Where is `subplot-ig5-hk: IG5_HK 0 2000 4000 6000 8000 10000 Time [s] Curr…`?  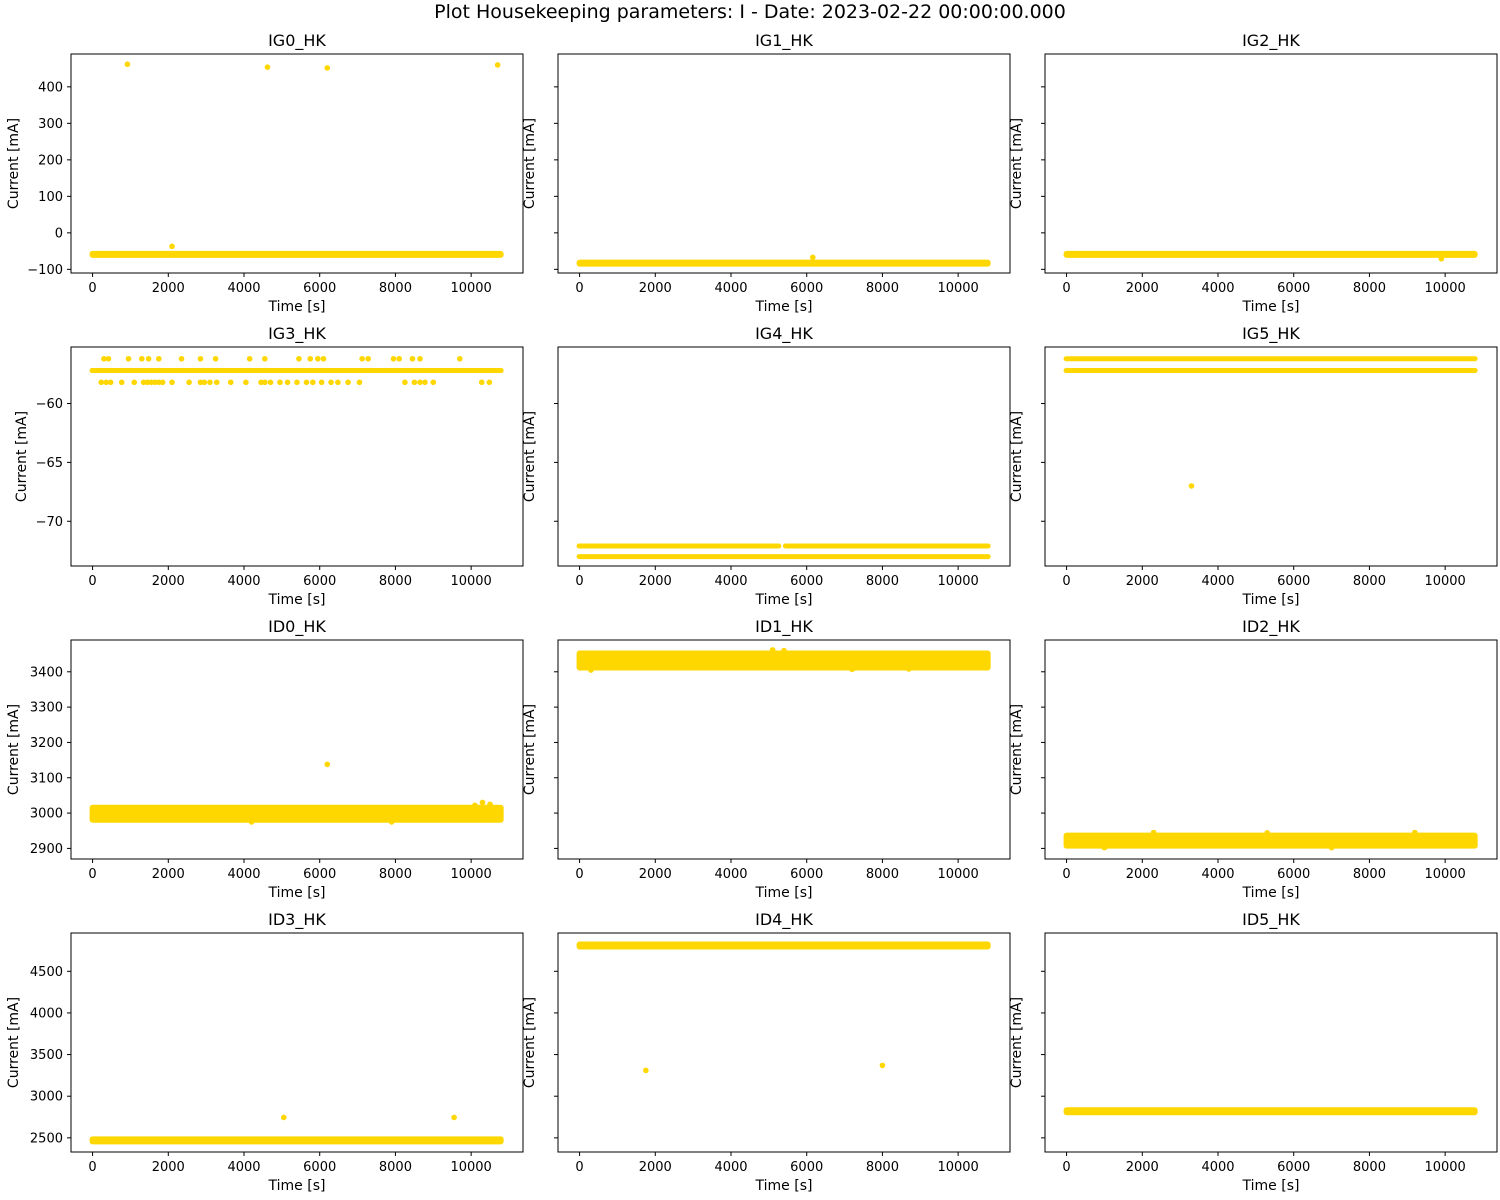
subplot-ig5-hk: IG5_HK 0 2000 4000 6000 8000 10000 Time [s] Curr… is located at coordinates (1253, 466).